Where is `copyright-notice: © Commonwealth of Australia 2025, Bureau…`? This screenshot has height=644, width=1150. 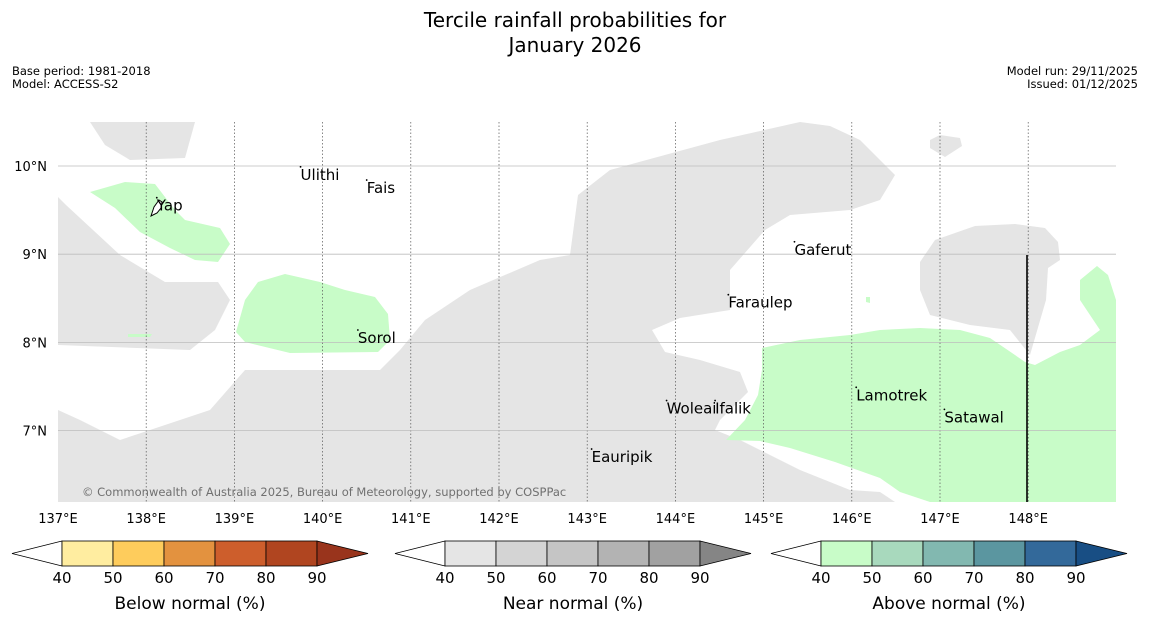
copyright-notice: © Commonwealth of Australia 2025, Bureau… is located at coordinates (324, 492).